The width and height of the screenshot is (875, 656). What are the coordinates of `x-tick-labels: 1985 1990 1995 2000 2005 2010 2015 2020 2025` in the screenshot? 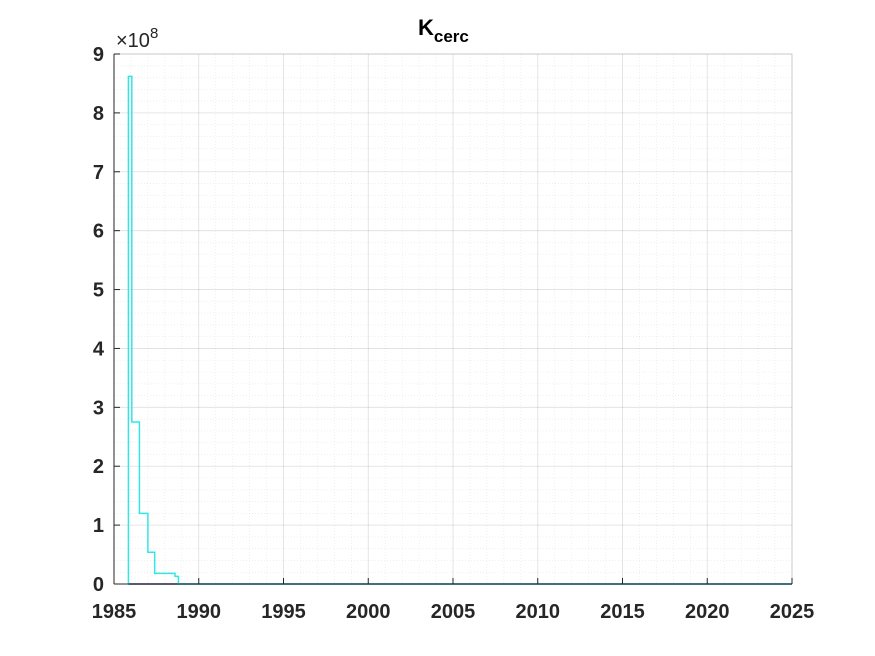 It's located at (453, 612).